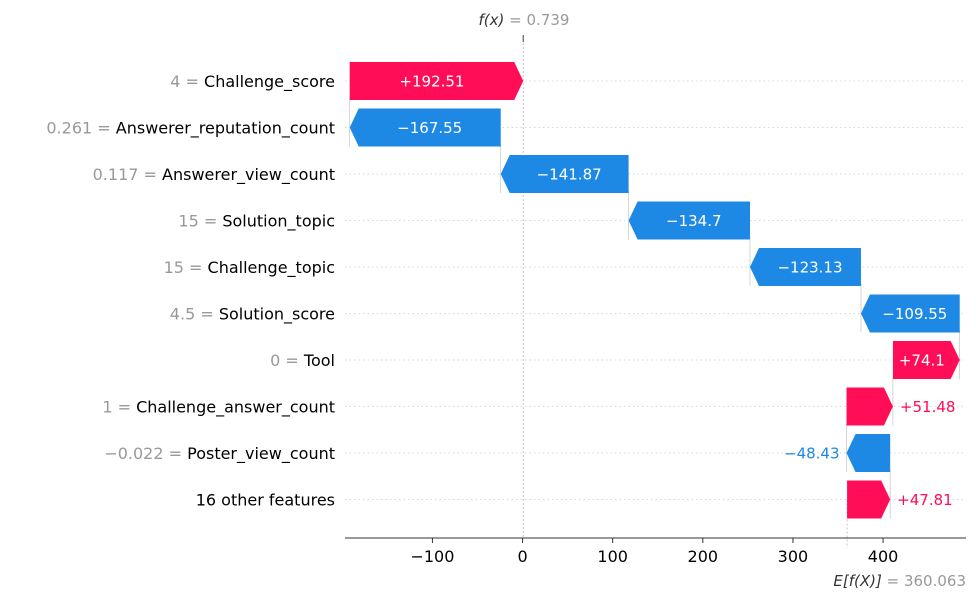 The image size is (976, 605). What do you see at coordinates (492, 20) in the screenshot?
I see `fx-label: f(x)` at bounding box center [492, 20].